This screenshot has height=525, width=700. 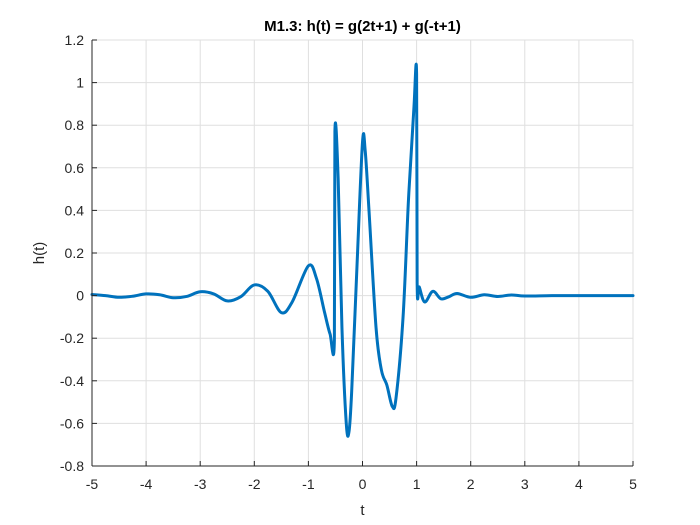 What do you see at coordinates (362, 26) in the screenshot?
I see `chart-title: M1.3: h(t) = g(2t+1) + g(-t+1)` at bounding box center [362, 26].